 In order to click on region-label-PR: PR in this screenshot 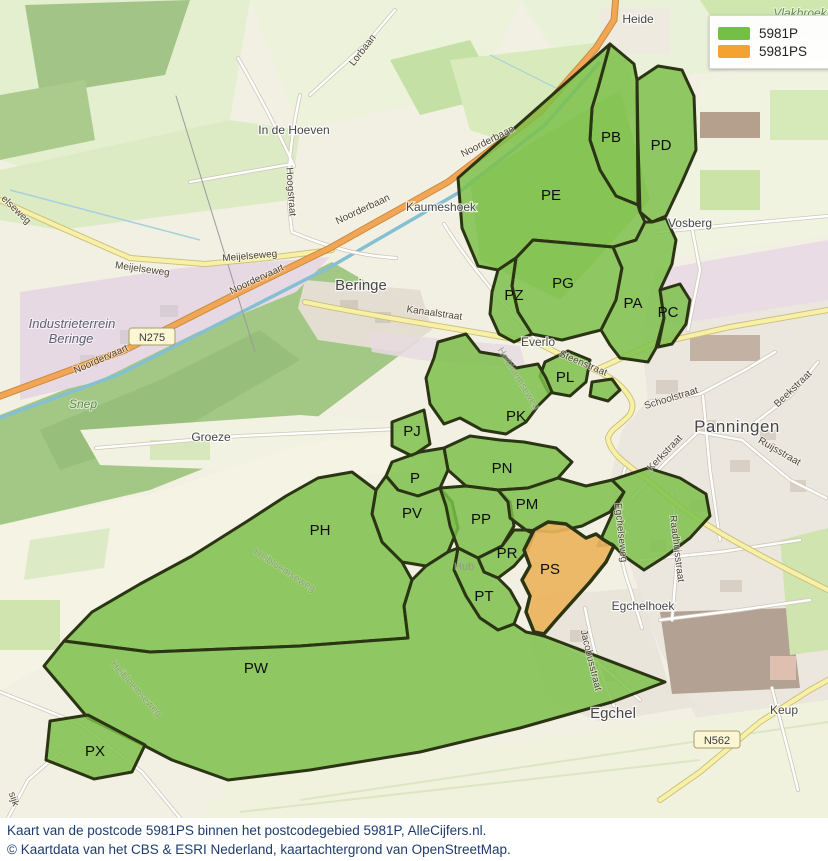, I will do `click(507, 553)`.